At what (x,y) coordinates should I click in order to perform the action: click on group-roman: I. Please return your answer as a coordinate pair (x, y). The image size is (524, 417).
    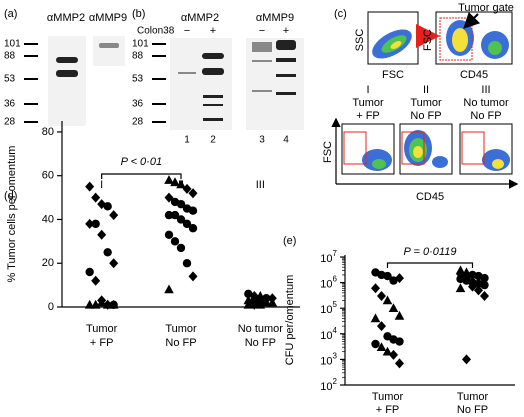
    Looking at the image, I should click on (101, 185).